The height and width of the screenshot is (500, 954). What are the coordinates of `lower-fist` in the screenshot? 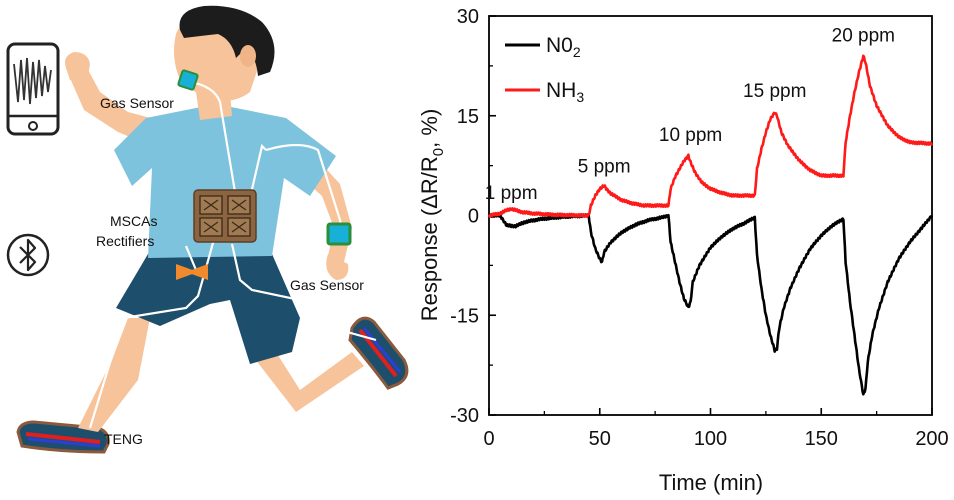 It's located at (337, 267).